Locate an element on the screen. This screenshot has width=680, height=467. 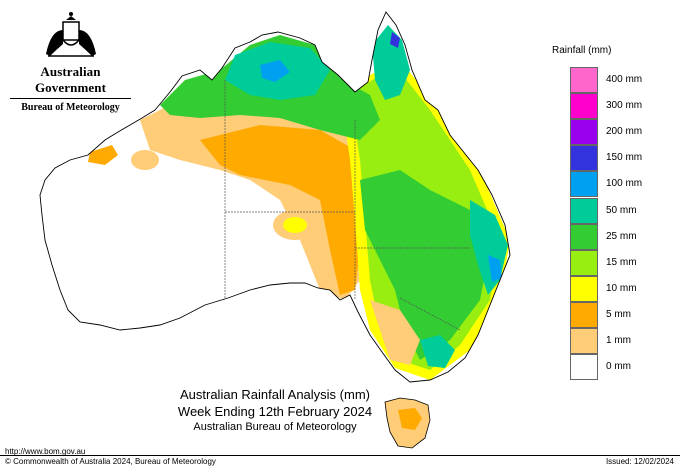
footer-divider is located at coordinates (340, 455).